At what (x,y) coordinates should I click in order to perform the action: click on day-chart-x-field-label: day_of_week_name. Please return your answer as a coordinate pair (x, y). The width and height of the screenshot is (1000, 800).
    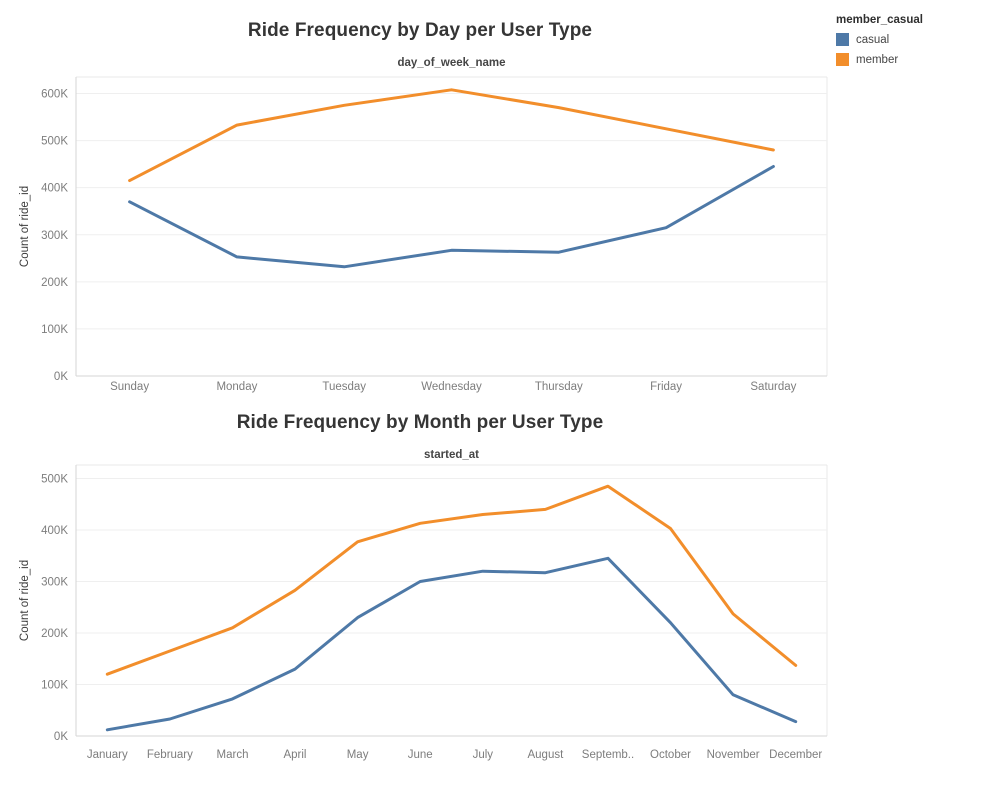
    Looking at the image, I should click on (451, 63).